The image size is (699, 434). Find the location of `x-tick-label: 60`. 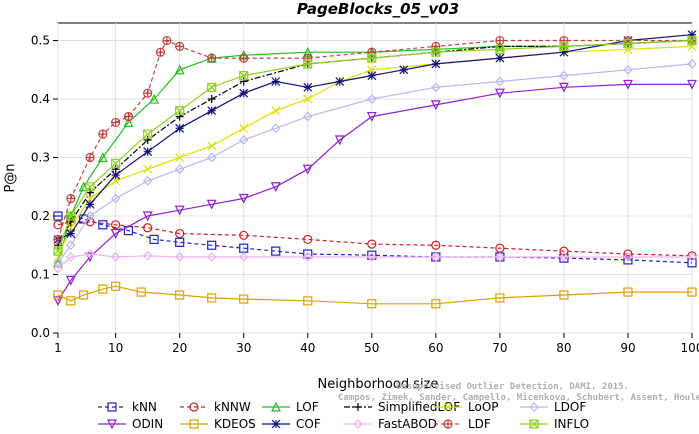

x-tick-label: 60 is located at coordinates (435, 348).